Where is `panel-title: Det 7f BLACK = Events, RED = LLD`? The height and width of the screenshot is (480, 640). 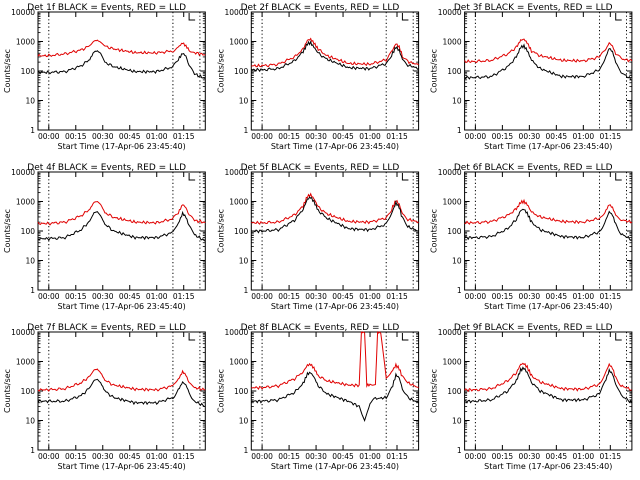 panel-title: Det 7f BLACK = Events, RED = LLD is located at coordinates (106, 328).